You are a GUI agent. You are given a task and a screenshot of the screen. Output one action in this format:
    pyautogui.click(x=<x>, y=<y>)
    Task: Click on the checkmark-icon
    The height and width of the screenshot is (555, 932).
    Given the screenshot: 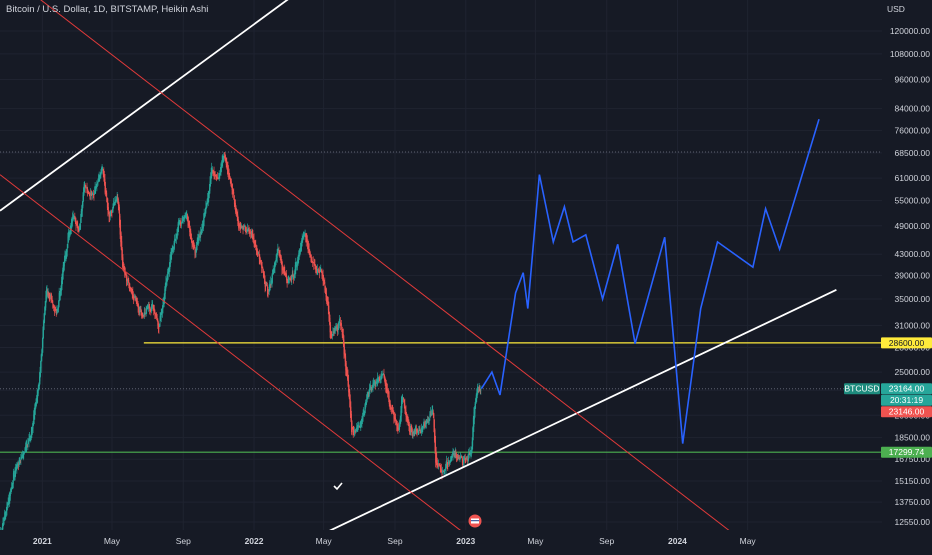 What is the action you would take?
    pyautogui.click(x=338, y=486)
    